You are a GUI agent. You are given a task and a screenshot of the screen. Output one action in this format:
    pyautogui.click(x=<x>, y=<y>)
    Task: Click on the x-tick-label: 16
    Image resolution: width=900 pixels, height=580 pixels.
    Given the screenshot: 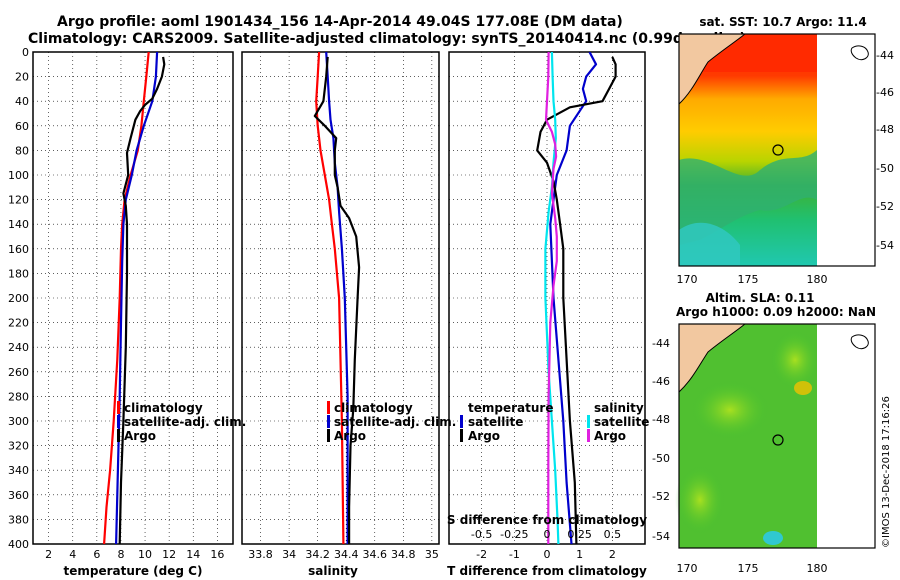 What is the action you would take?
    pyautogui.click(x=217, y=554)
    